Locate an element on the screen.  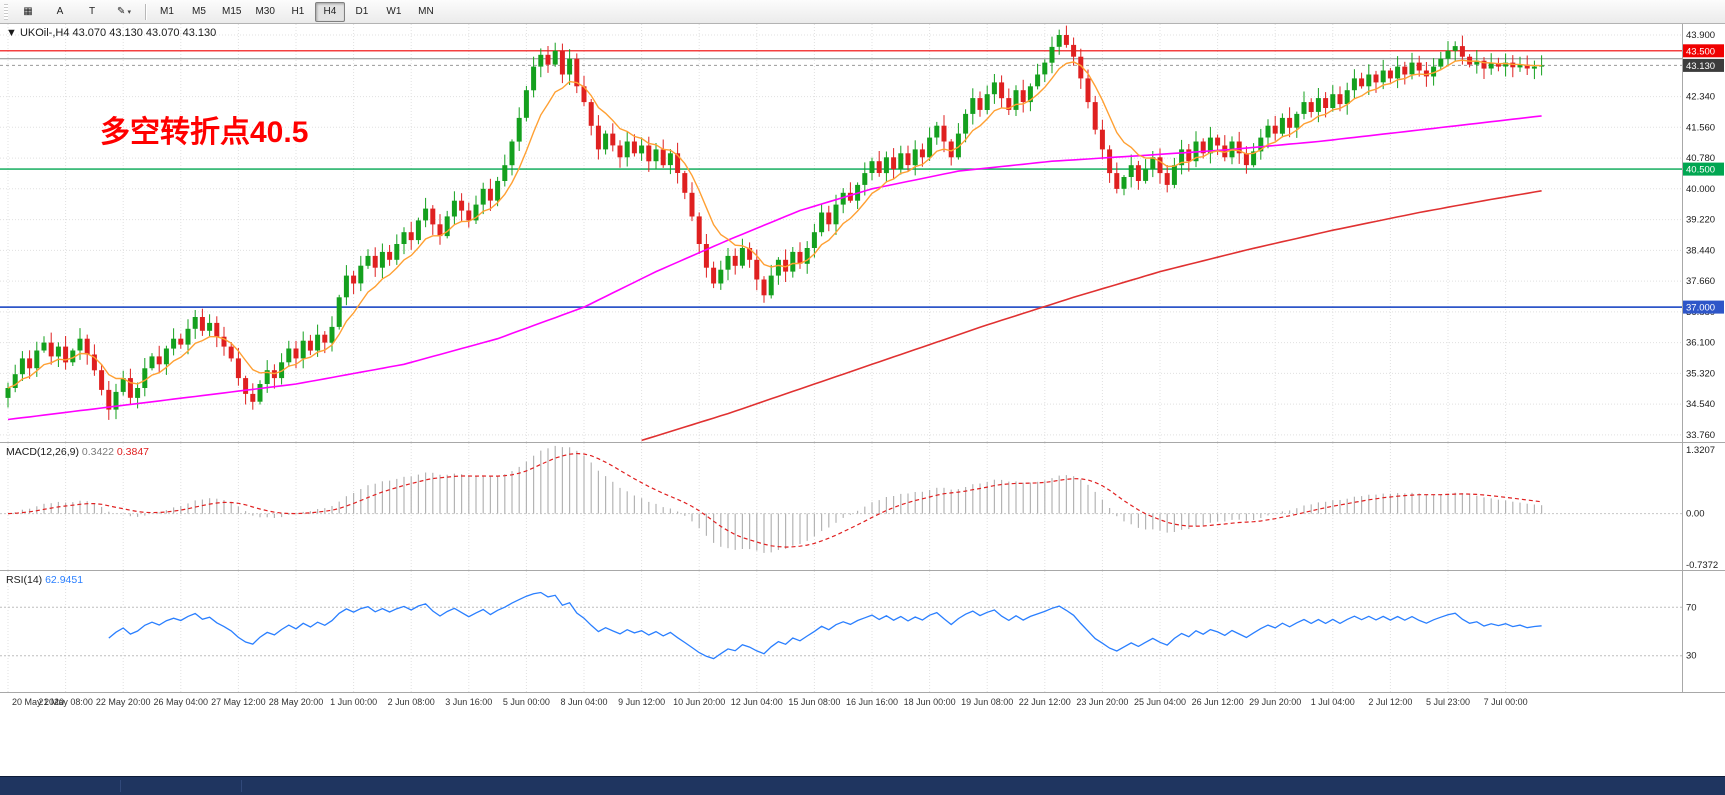
svg-text: 26 Jun 12:00 is located at coordinates (1218, 702).